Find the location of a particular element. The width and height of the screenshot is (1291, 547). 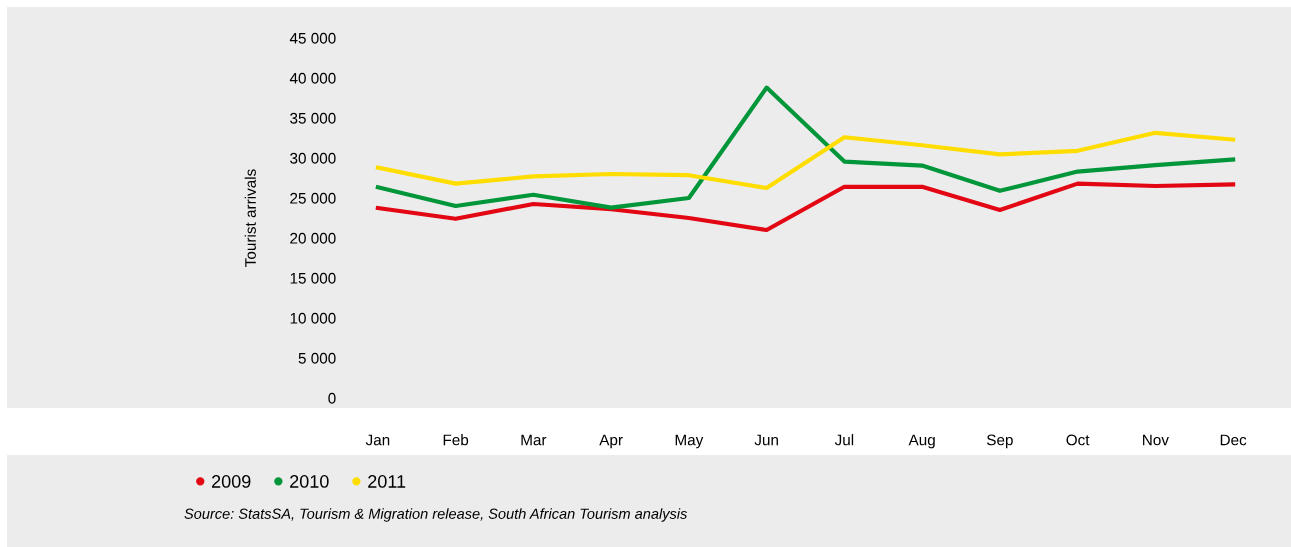

y-tick-label: 40 000 is located at coordinates (312, 78).